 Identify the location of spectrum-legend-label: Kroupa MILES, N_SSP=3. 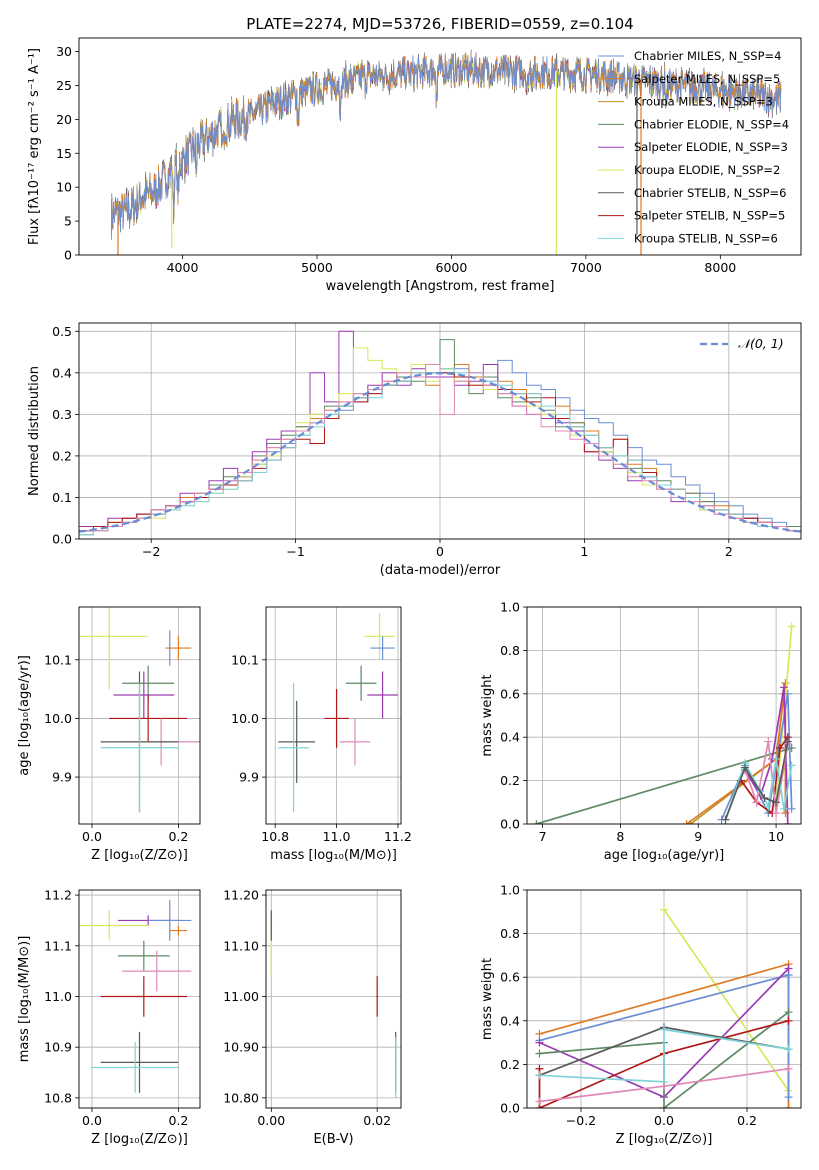
(703, 102).